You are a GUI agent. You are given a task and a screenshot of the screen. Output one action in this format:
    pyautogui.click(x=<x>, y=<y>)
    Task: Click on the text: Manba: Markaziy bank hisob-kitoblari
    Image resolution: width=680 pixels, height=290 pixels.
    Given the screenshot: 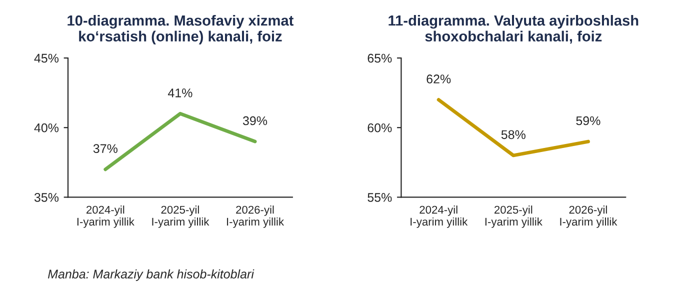 What is the action you would take?
    pyautogui.click(x=151, y=275)
    